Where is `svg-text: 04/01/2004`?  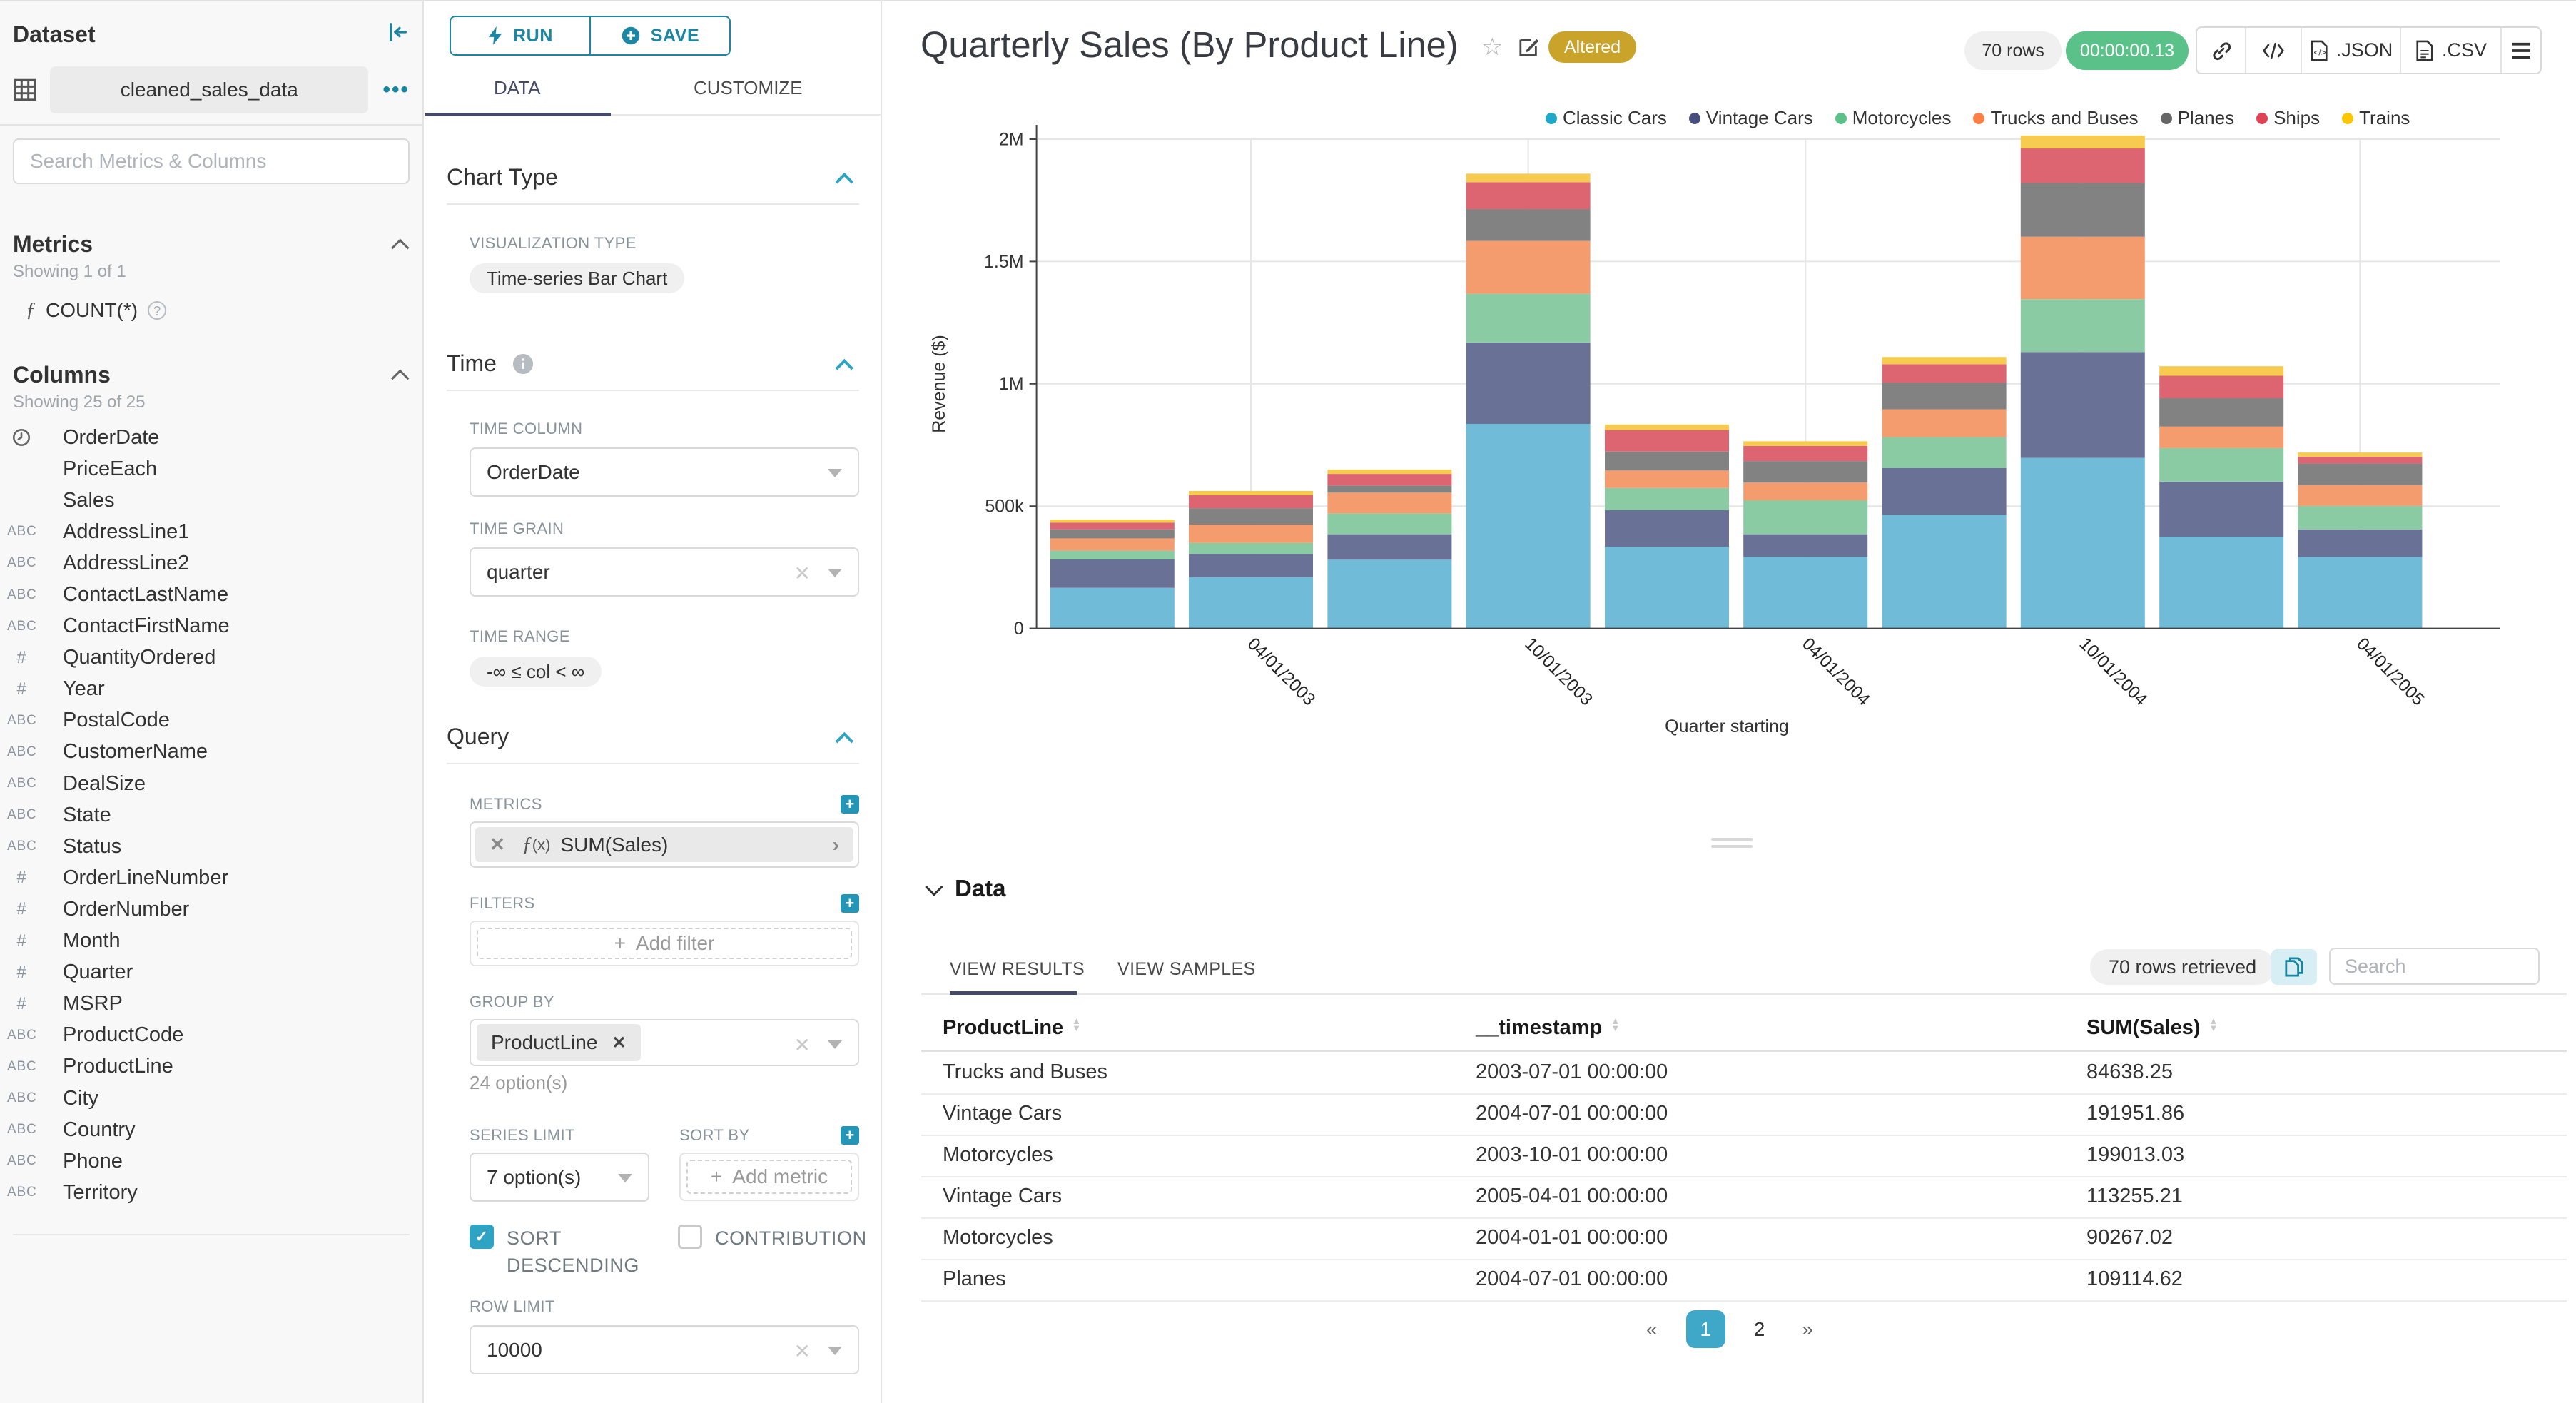 svg-text: 04/01/2004 is located at coordinates (1835, 672).